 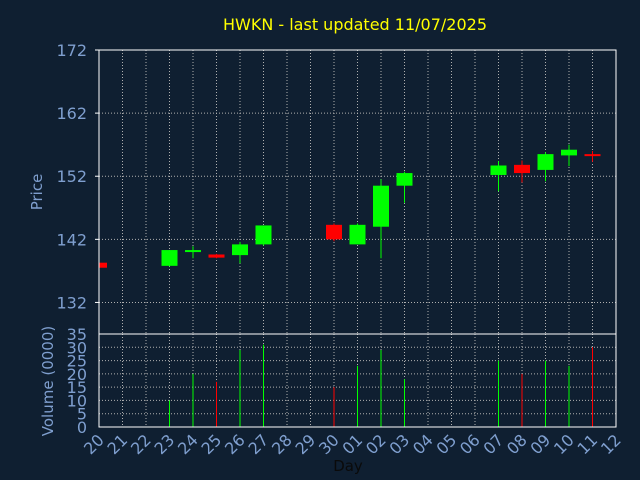 I want to click on volume-tick-label: 30, so click(x=77, y=347).